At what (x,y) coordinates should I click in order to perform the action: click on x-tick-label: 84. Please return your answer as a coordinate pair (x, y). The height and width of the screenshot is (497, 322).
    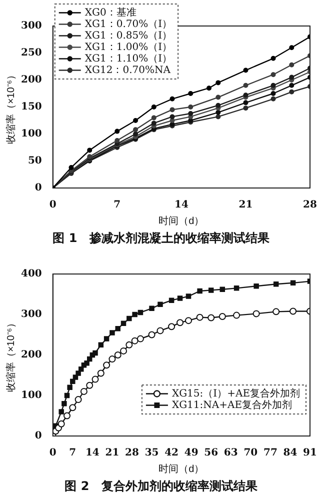
    Looking at the image, I should click on (290, 453).